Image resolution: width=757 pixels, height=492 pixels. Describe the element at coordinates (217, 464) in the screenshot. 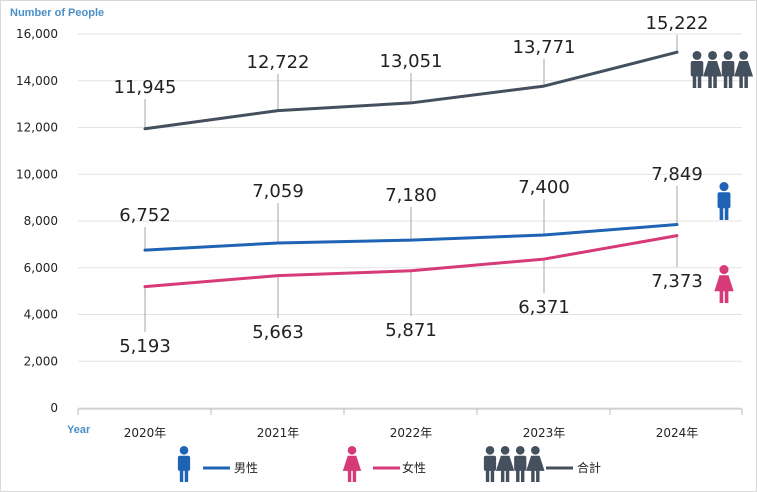

I see `legend-item-male: 男性` at that location.